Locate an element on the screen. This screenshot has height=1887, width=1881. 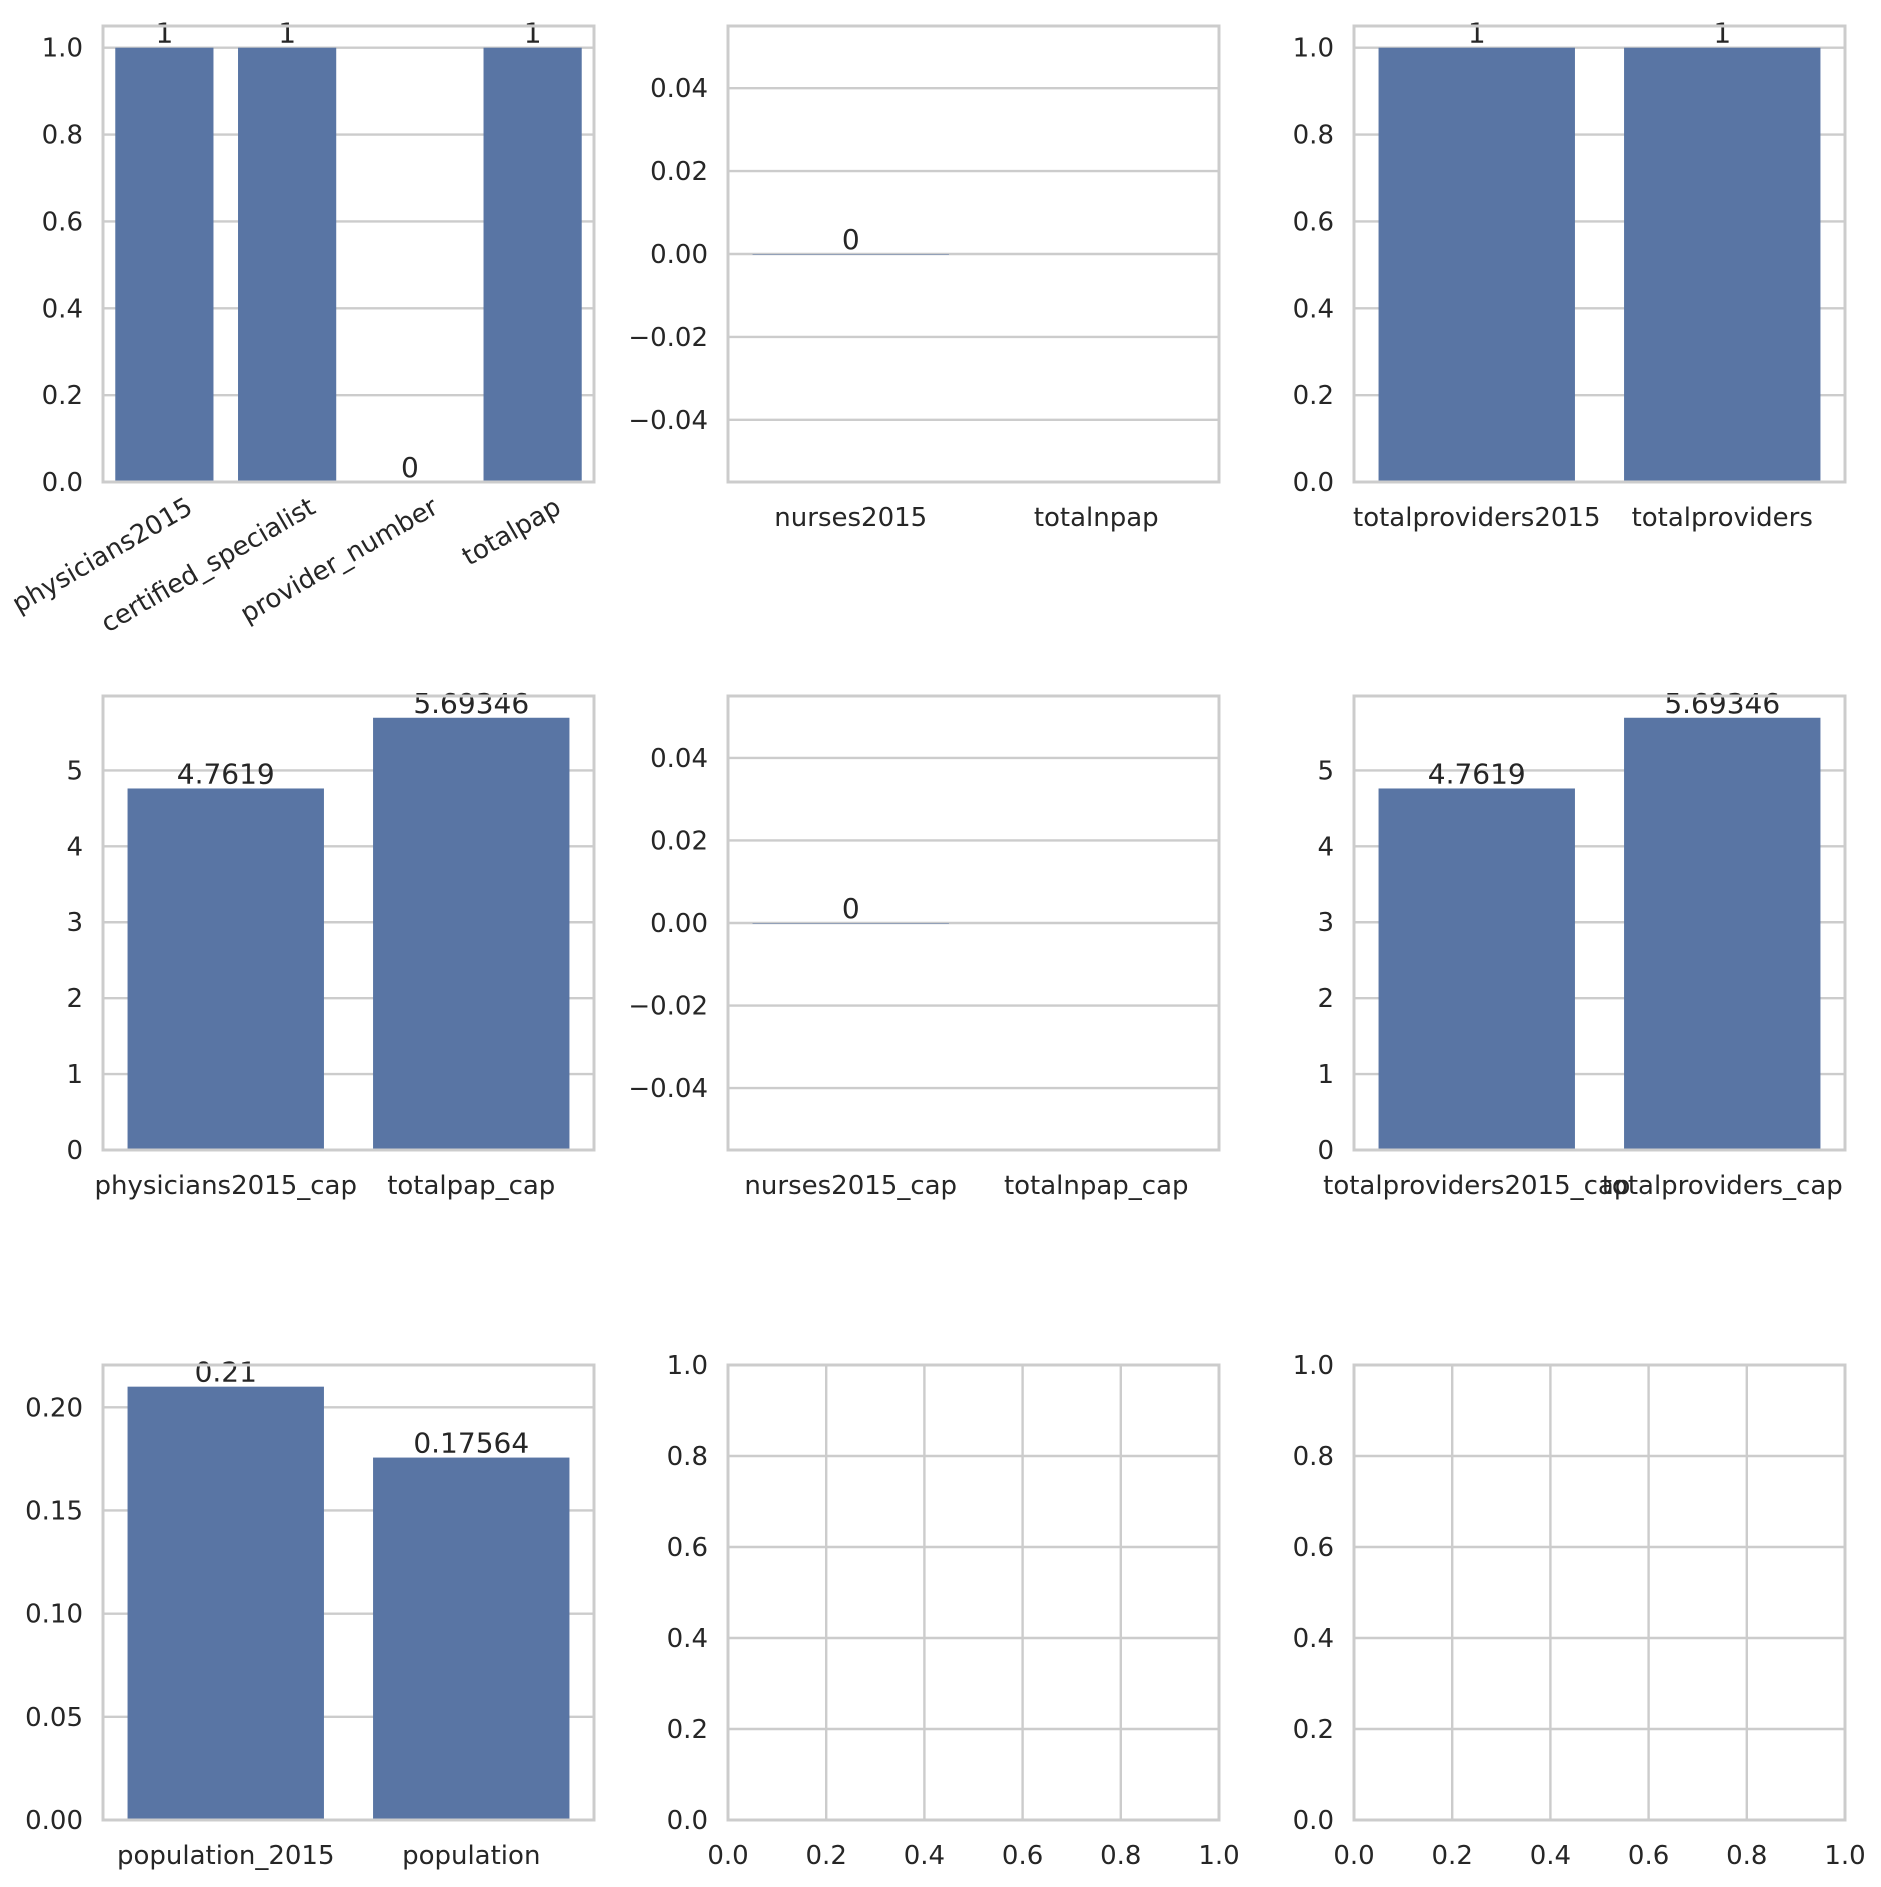
y-tick-label: 2 is located at coordinates (74, 999).